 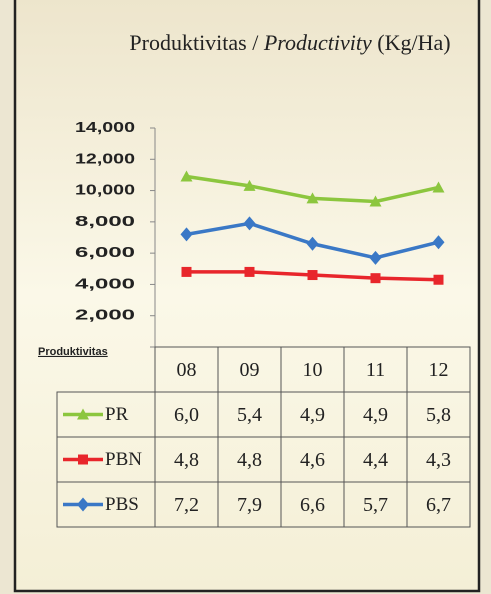 What do you see at coordinates (105, 190) in the screenshot?
I see `y-tick-label: 10,000` at bounding box center [105, 190].